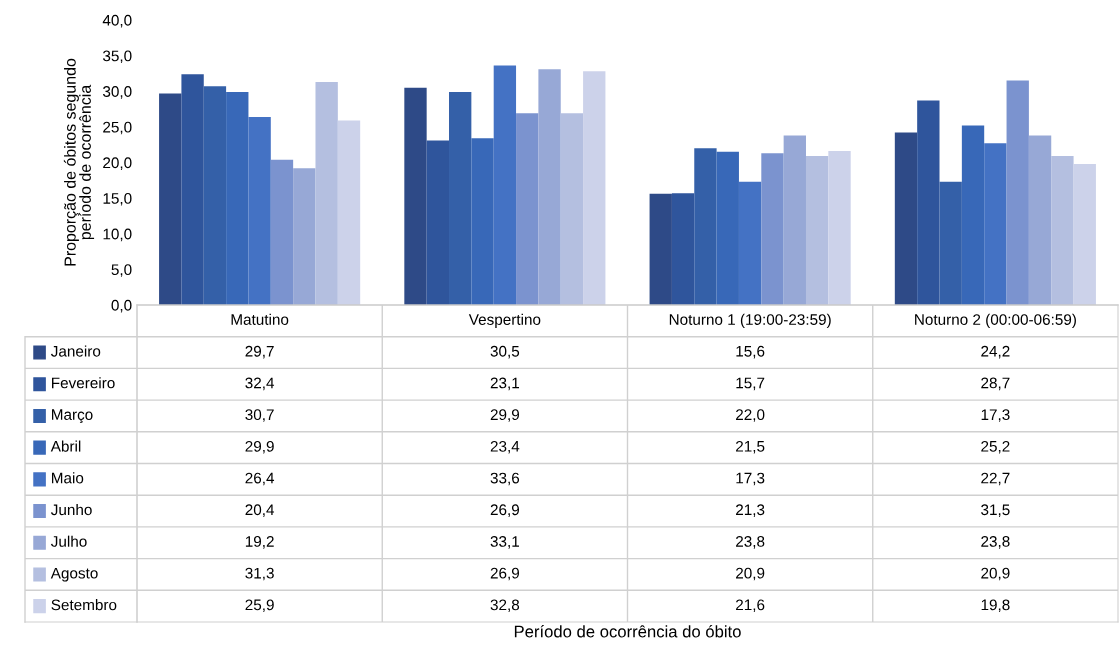 Image resolution: width=1120 pixels, height=652 pixels. I want to click on data-label: 32,4, so click(260, 384).